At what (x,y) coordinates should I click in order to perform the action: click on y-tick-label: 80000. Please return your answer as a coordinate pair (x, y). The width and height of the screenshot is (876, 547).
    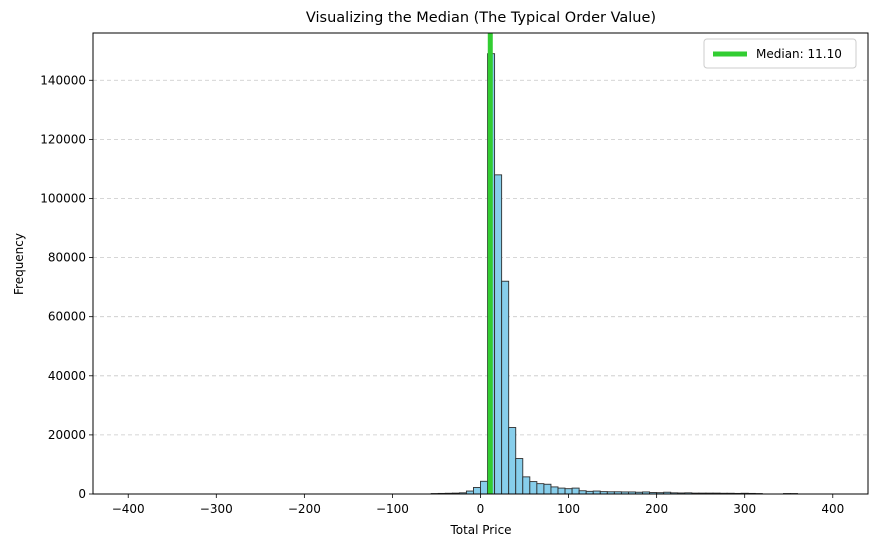
    Looking at the image, I should click on (67, 258).